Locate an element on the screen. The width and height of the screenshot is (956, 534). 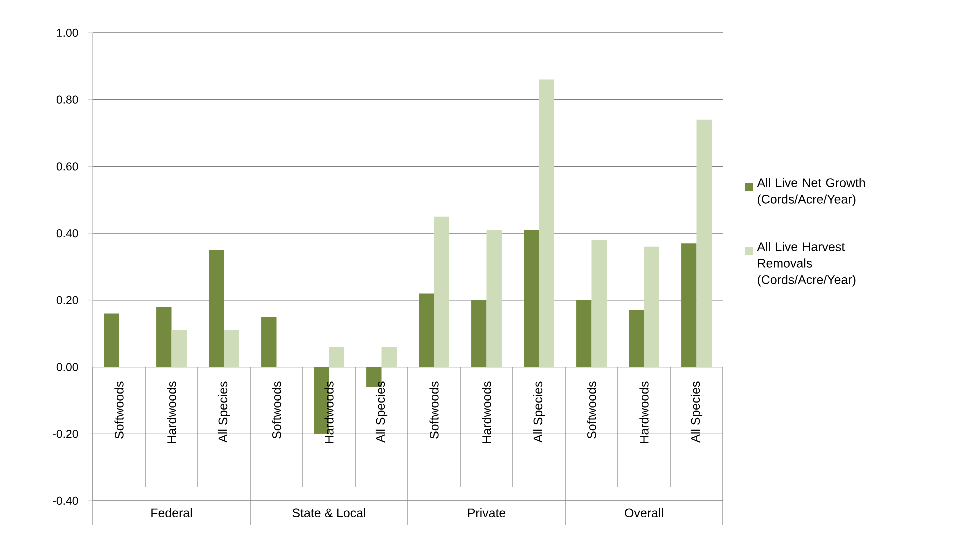
y-tick-label: 1.00 is located at coordinates (67, 33).